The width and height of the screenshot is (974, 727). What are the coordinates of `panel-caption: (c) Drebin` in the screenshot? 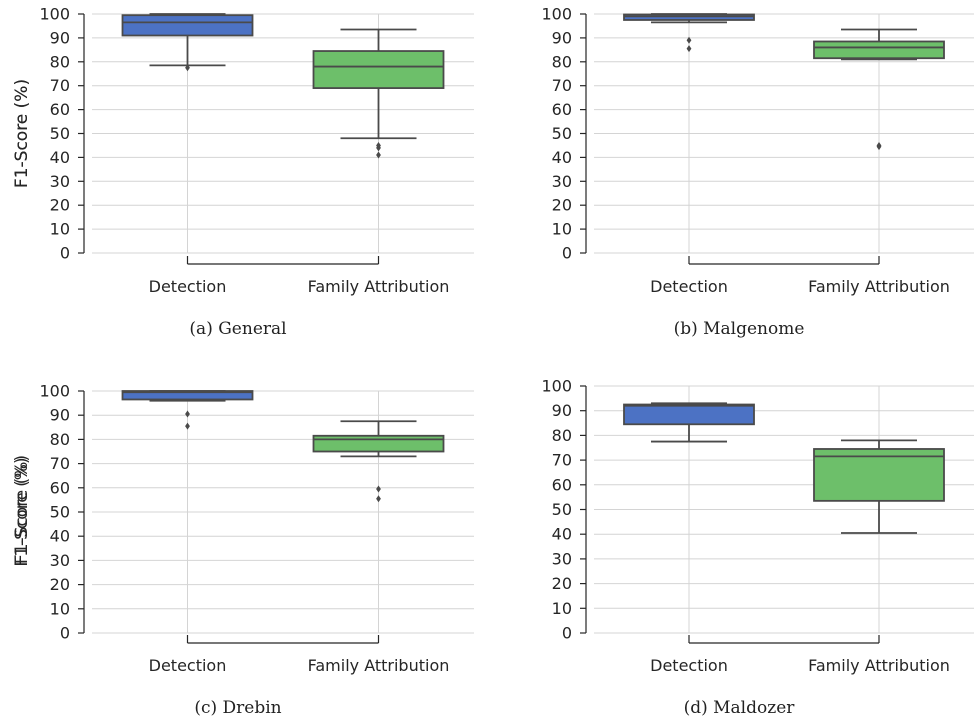 It's located at (237, 708).